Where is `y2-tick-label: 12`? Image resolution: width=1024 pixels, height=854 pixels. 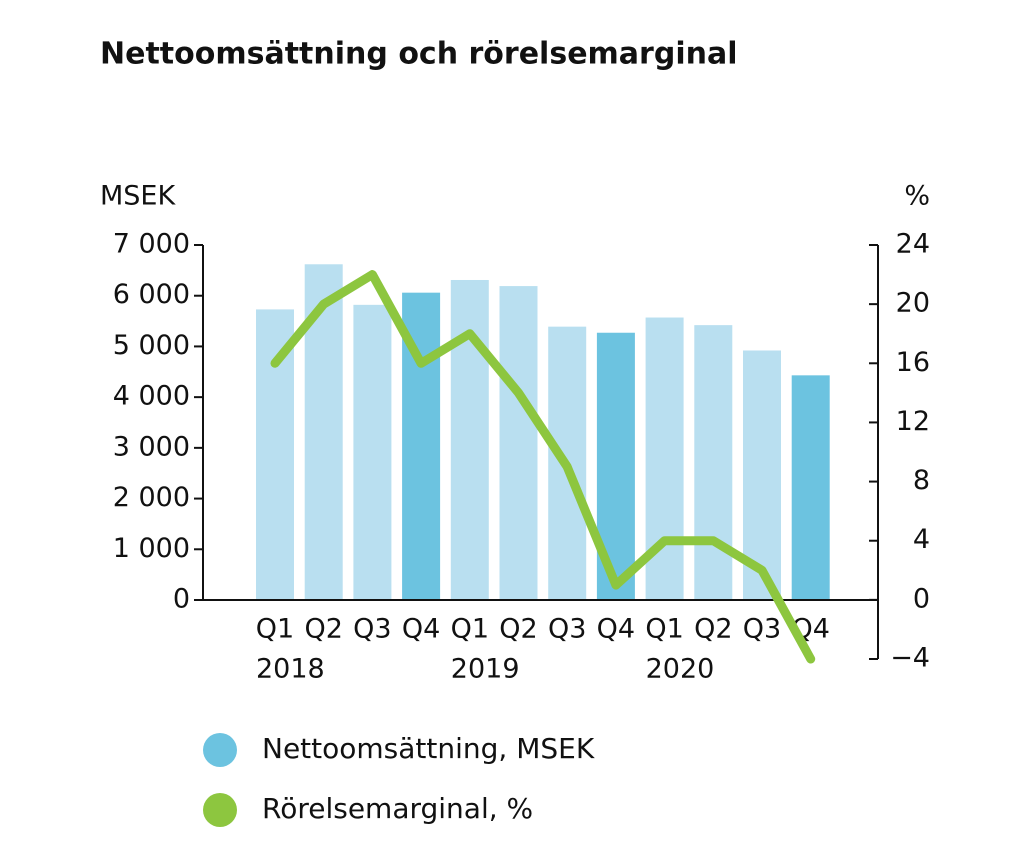 y2-tick-label: 12 is located at coordinates (913, 421).